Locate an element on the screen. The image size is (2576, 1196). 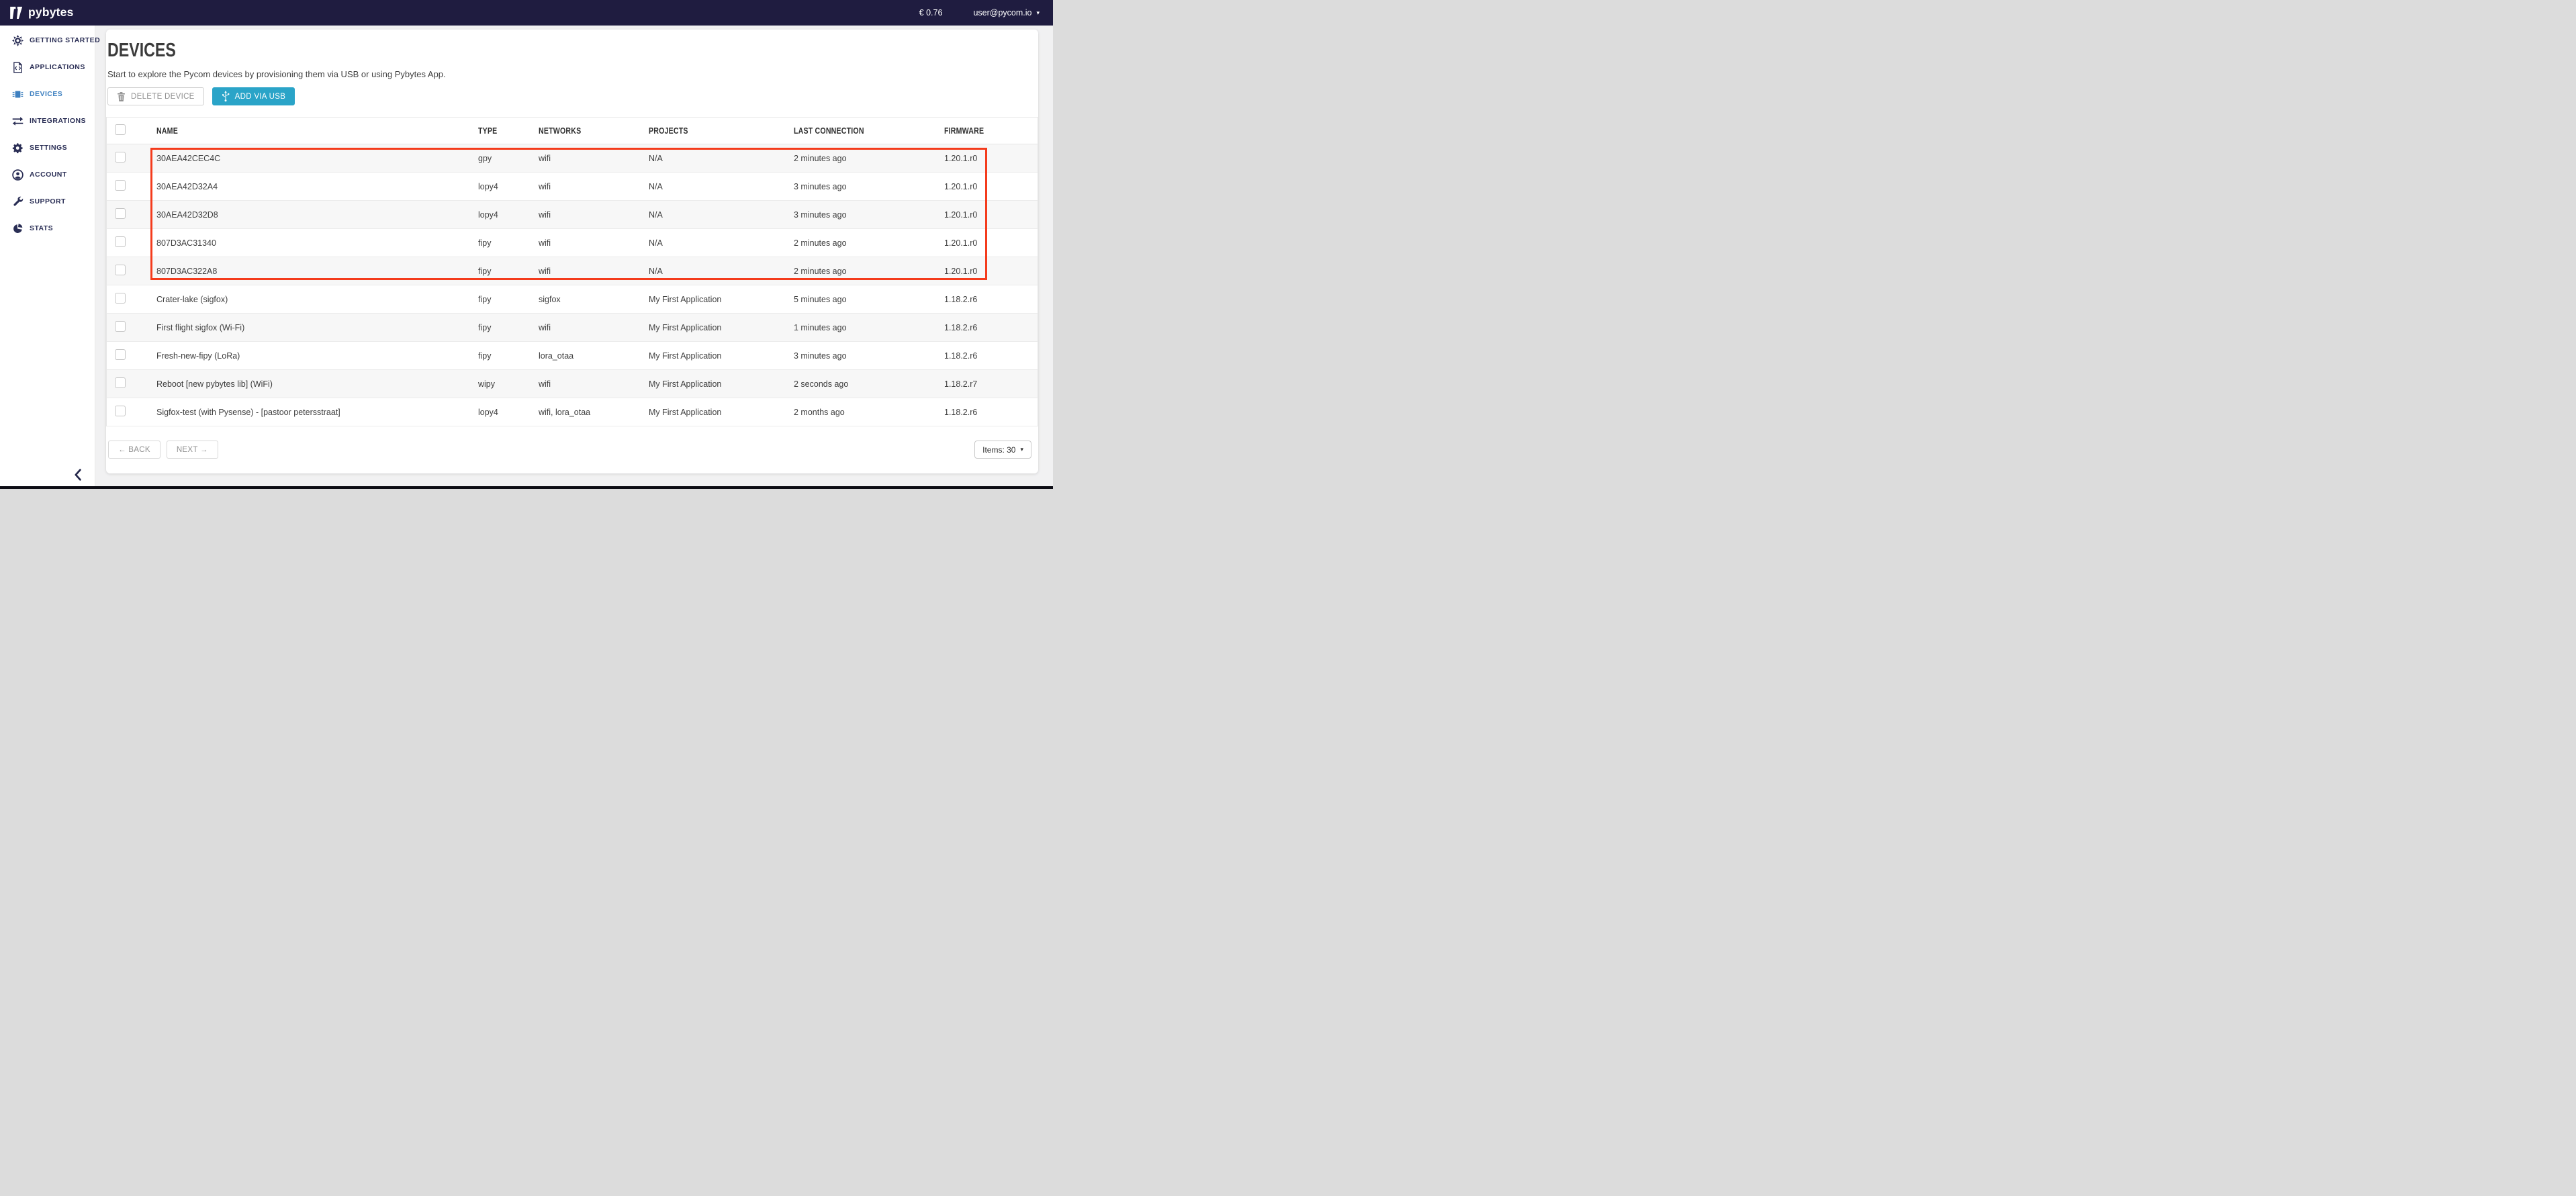
pagination: ← BACK NEXT → Items: 30 ▾ is located at coordinates (573, 450).